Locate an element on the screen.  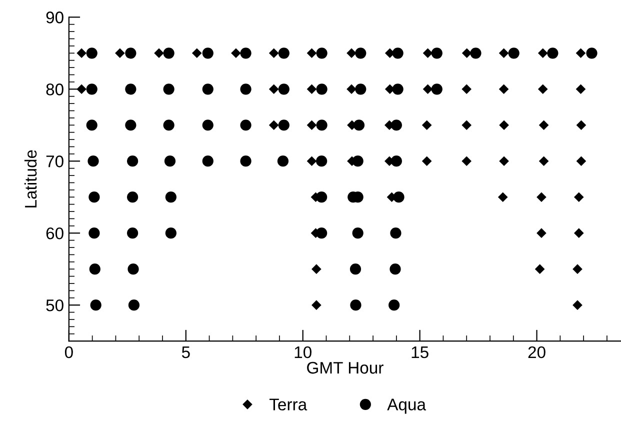
x-tick-label: 15 is located at coordinates (420, 352).